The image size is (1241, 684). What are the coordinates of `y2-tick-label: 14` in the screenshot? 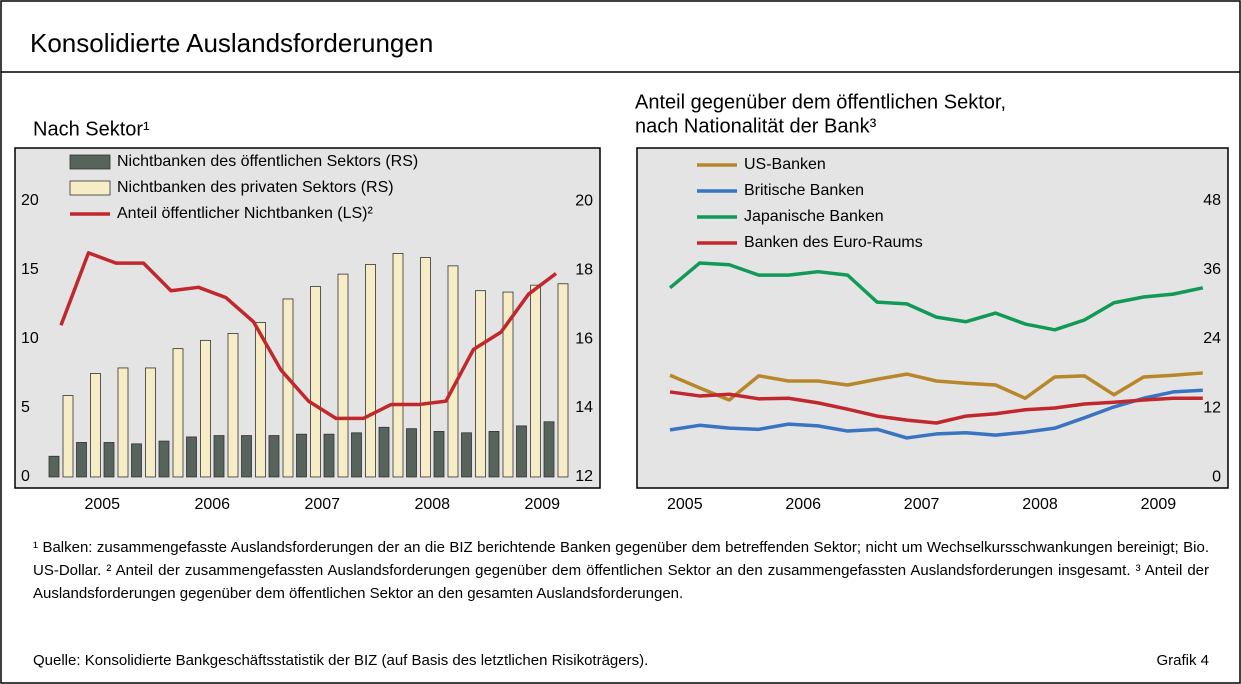 It's located at (584, 407).